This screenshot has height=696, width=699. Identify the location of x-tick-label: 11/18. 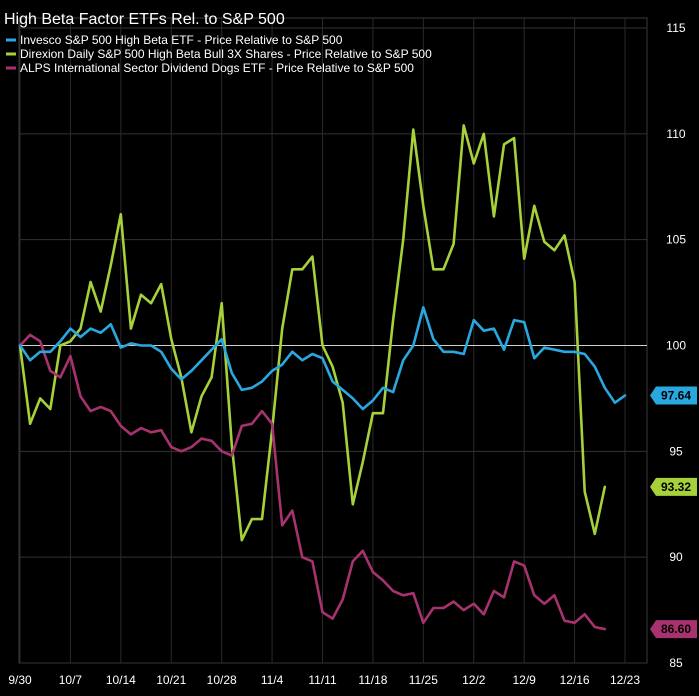
(372, 680).